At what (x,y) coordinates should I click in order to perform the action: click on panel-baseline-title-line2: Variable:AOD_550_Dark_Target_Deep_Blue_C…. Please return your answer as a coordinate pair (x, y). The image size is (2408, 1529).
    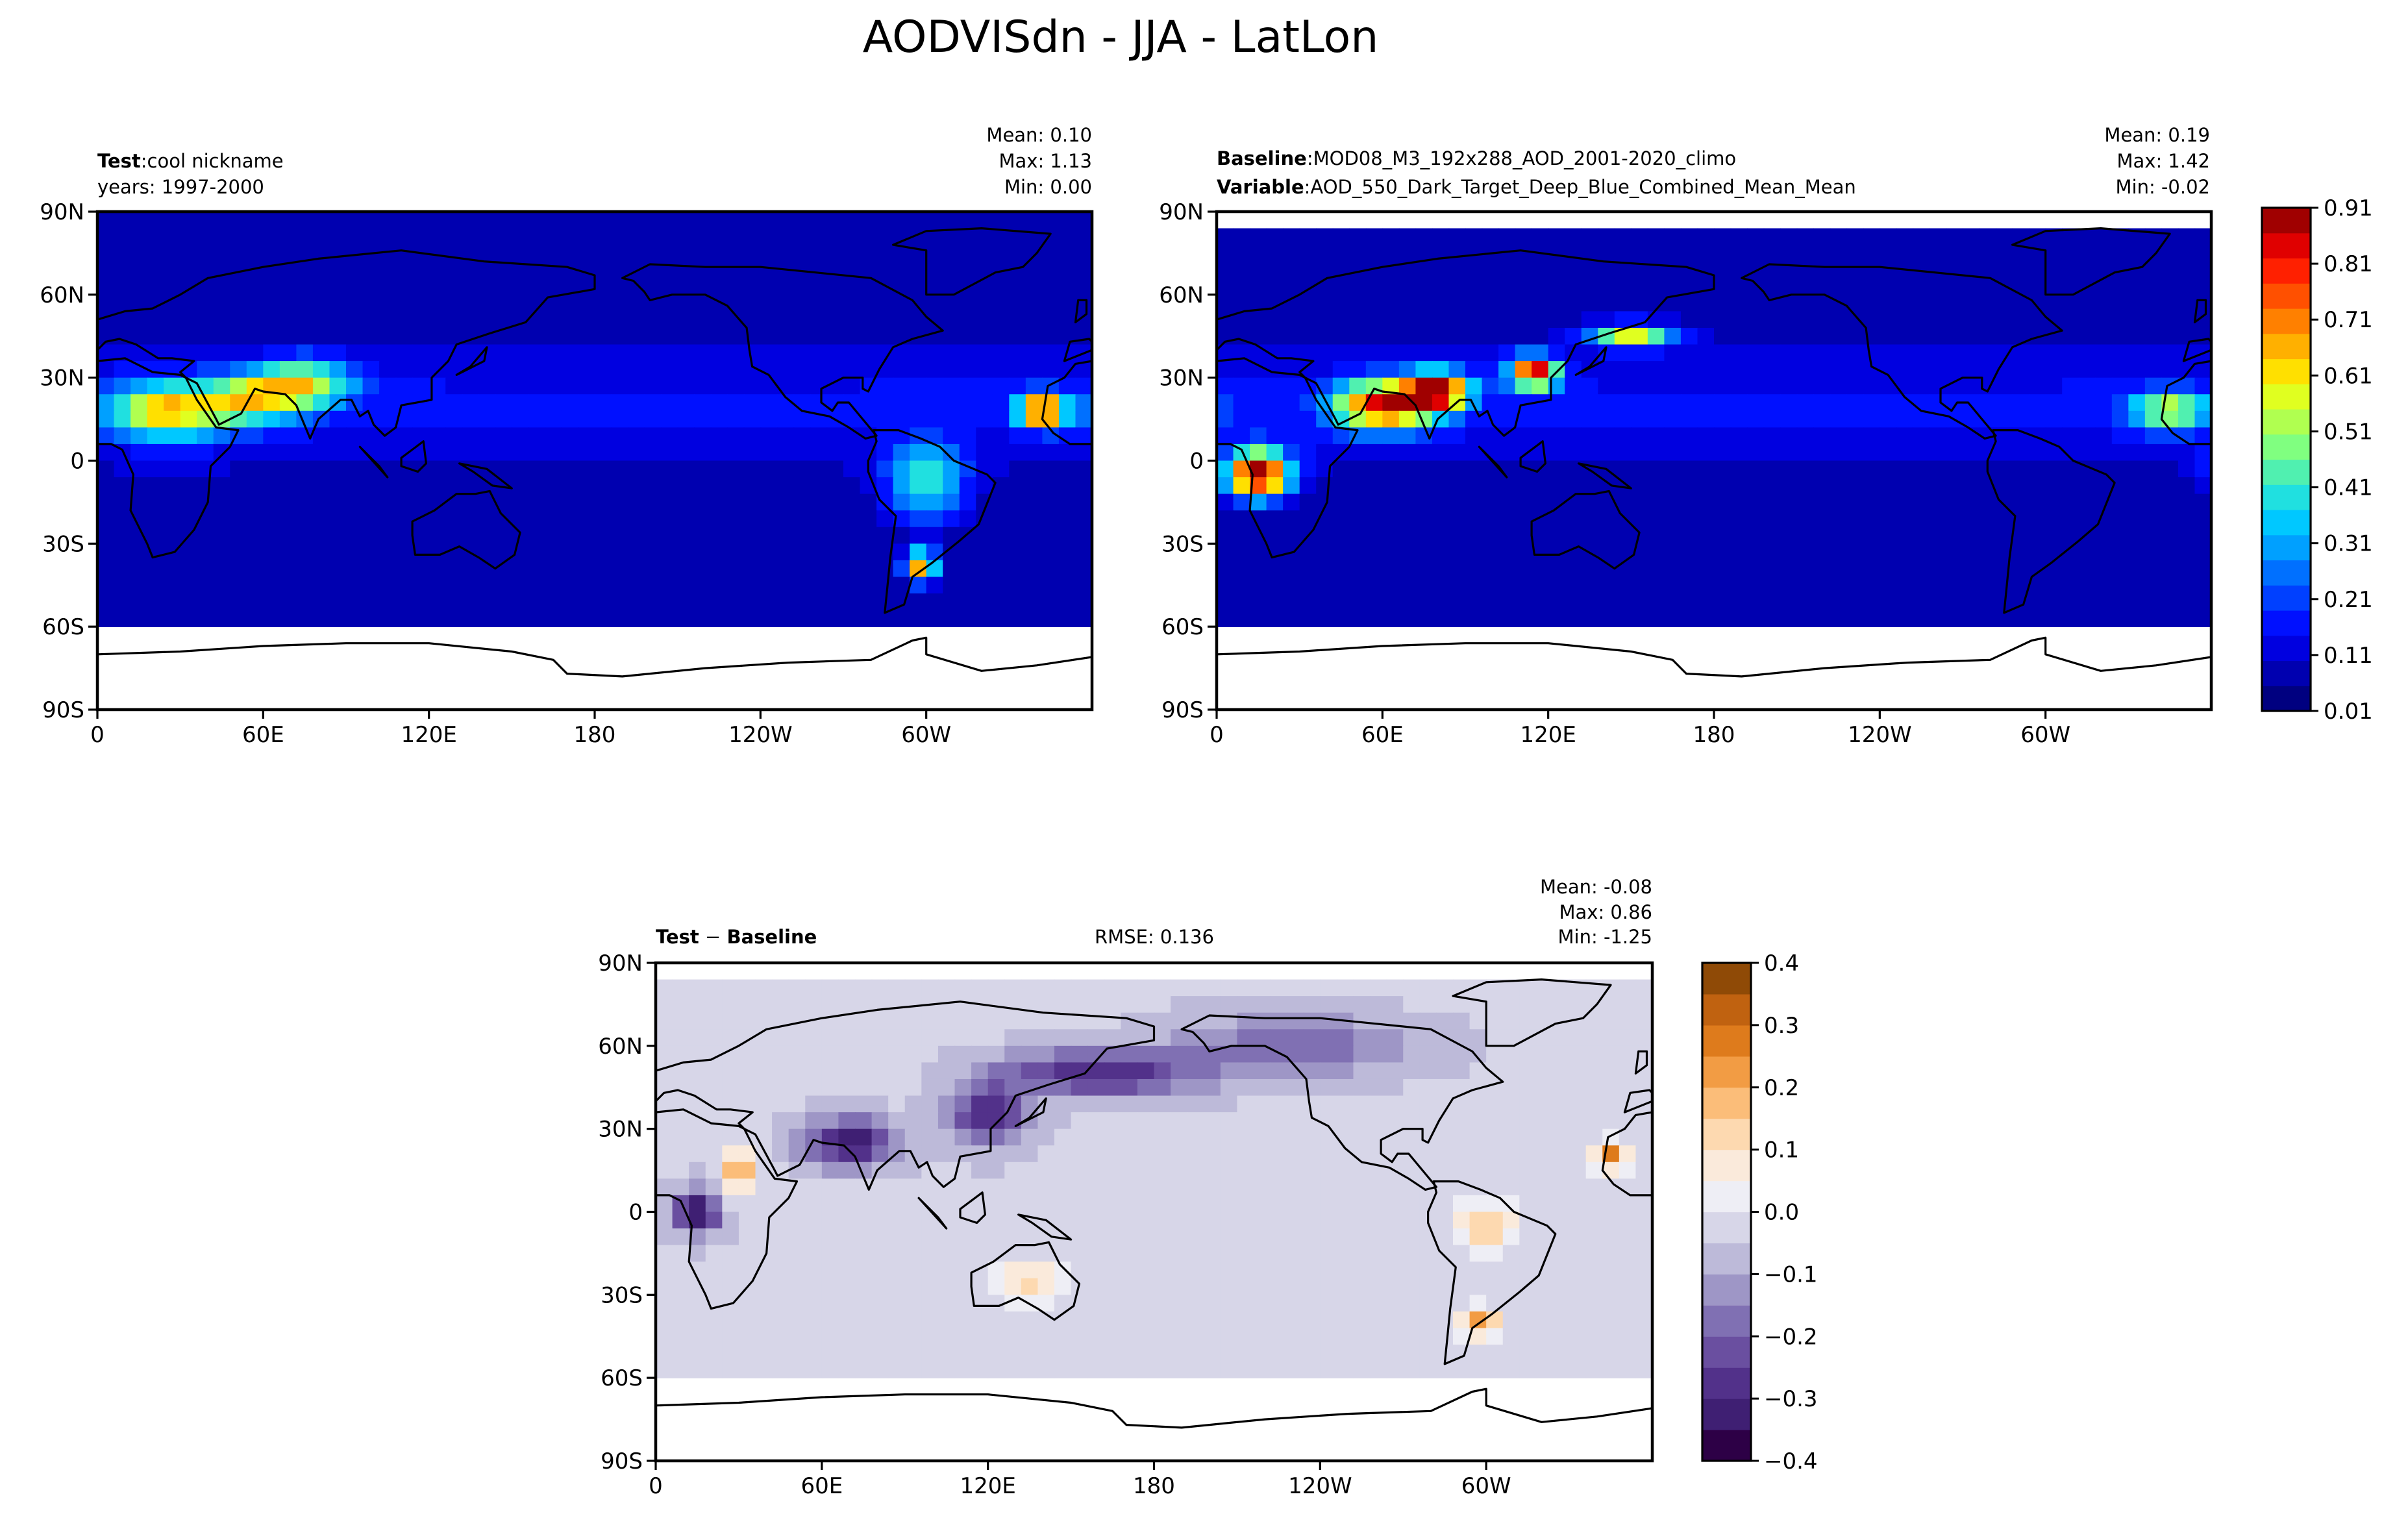
    Looking at the image, I should click on (1536, 187).